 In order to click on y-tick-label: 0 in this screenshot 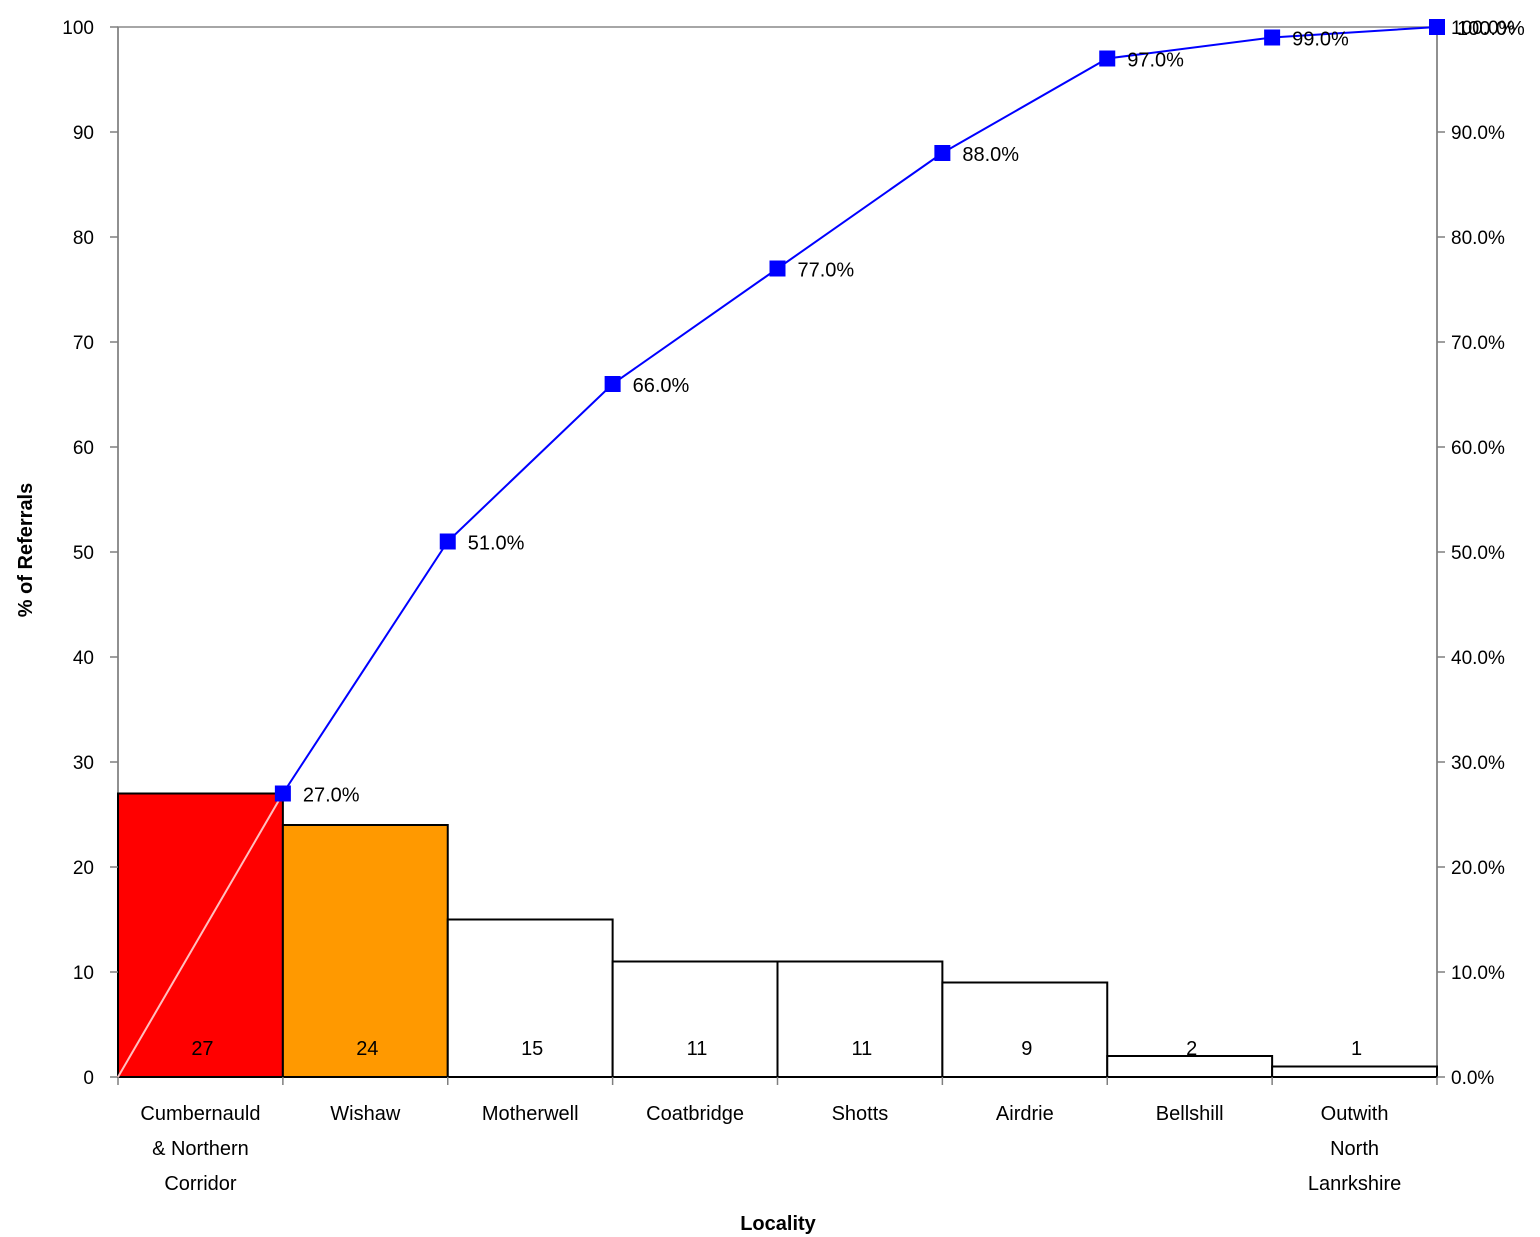, I will do `click(88, 1078)`.